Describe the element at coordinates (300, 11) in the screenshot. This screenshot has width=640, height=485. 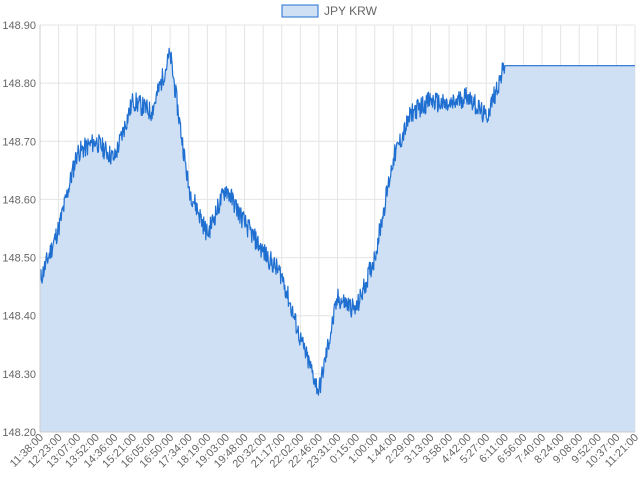
I see `legend-swatch` at that location.